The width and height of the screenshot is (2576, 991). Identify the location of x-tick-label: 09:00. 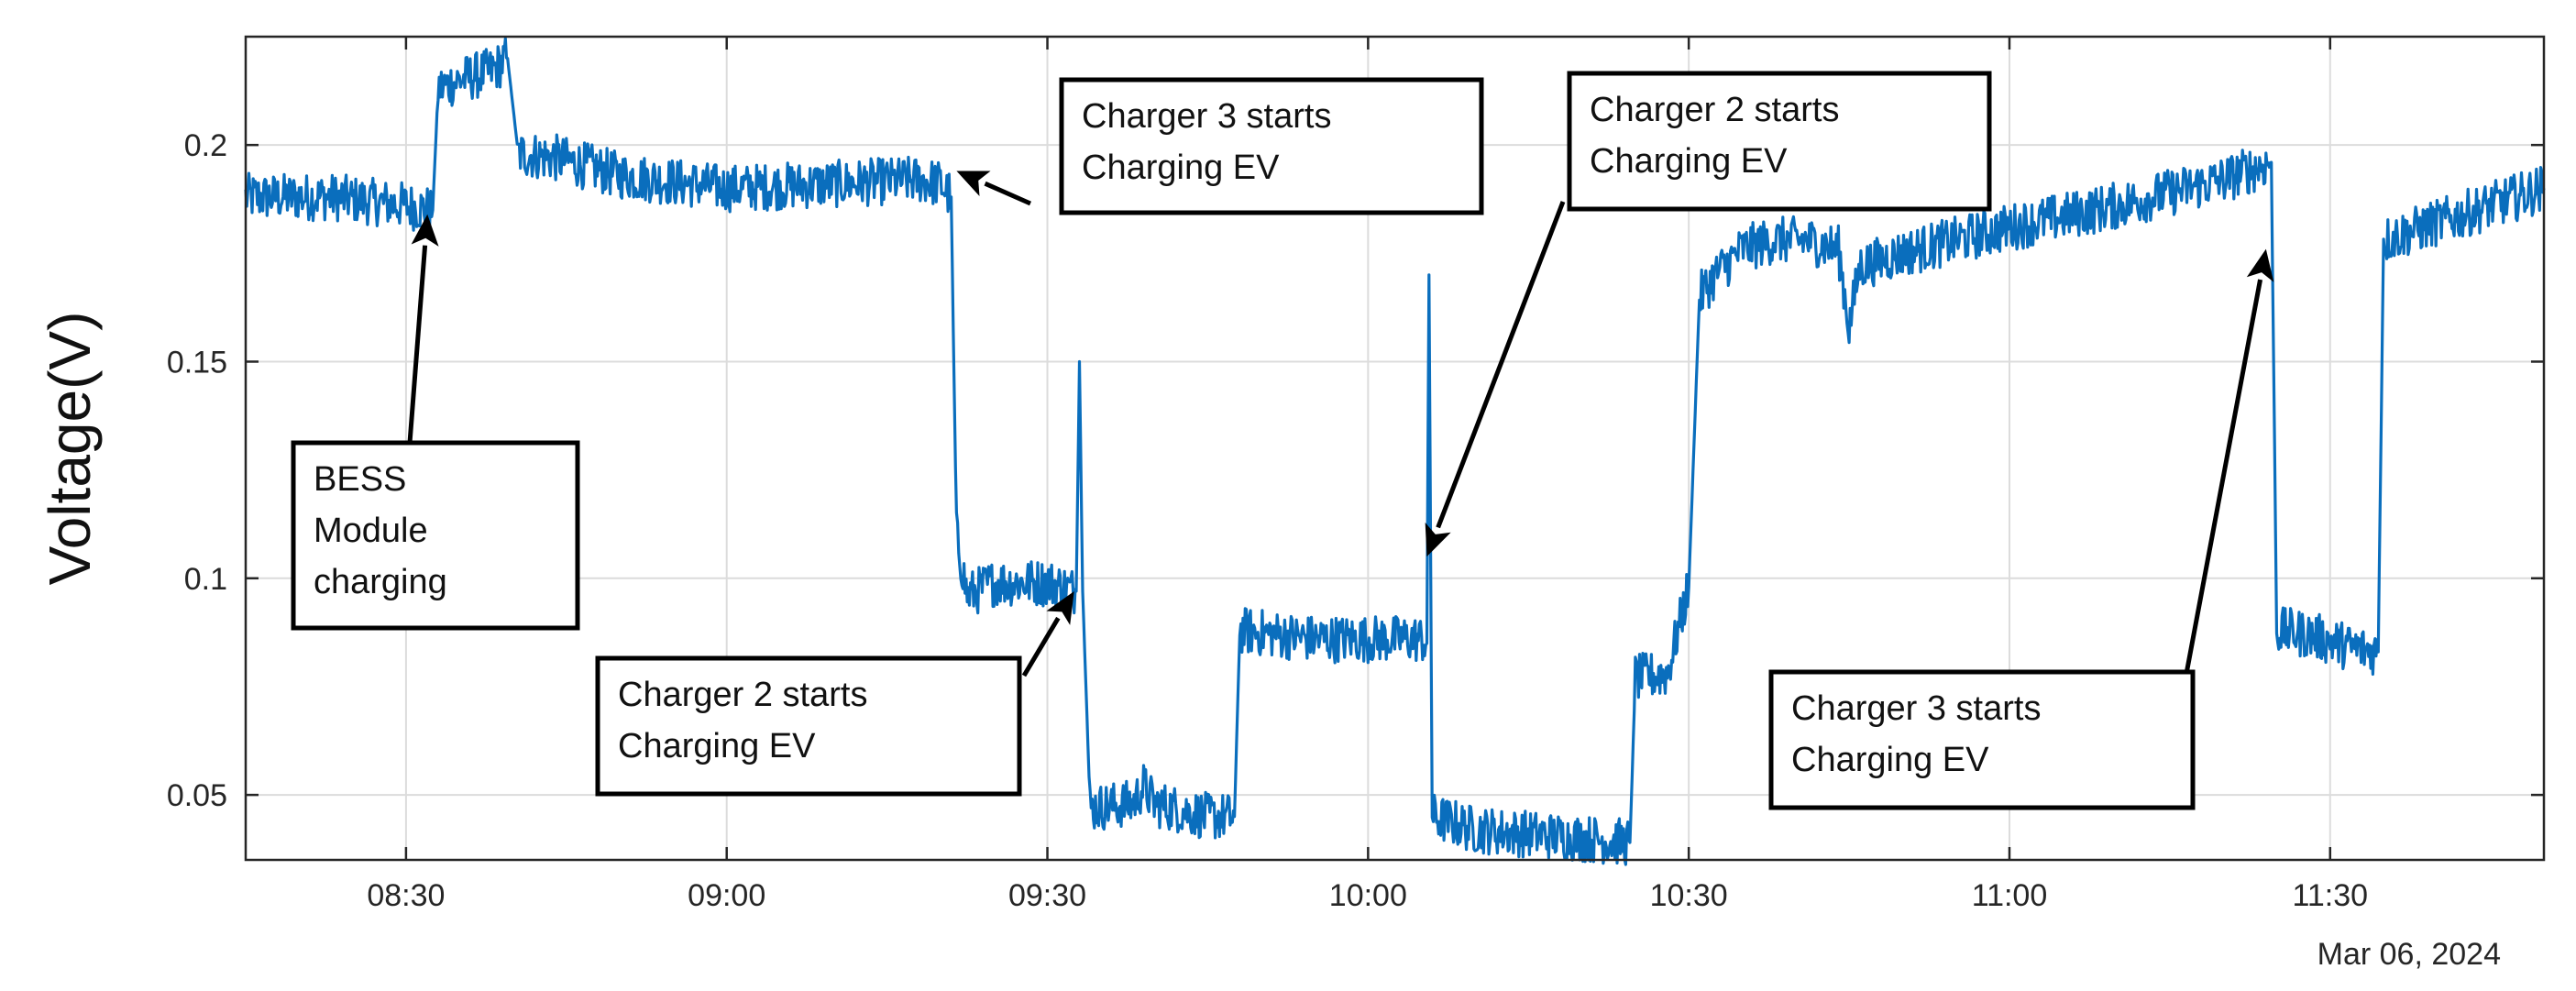
(727, 896).